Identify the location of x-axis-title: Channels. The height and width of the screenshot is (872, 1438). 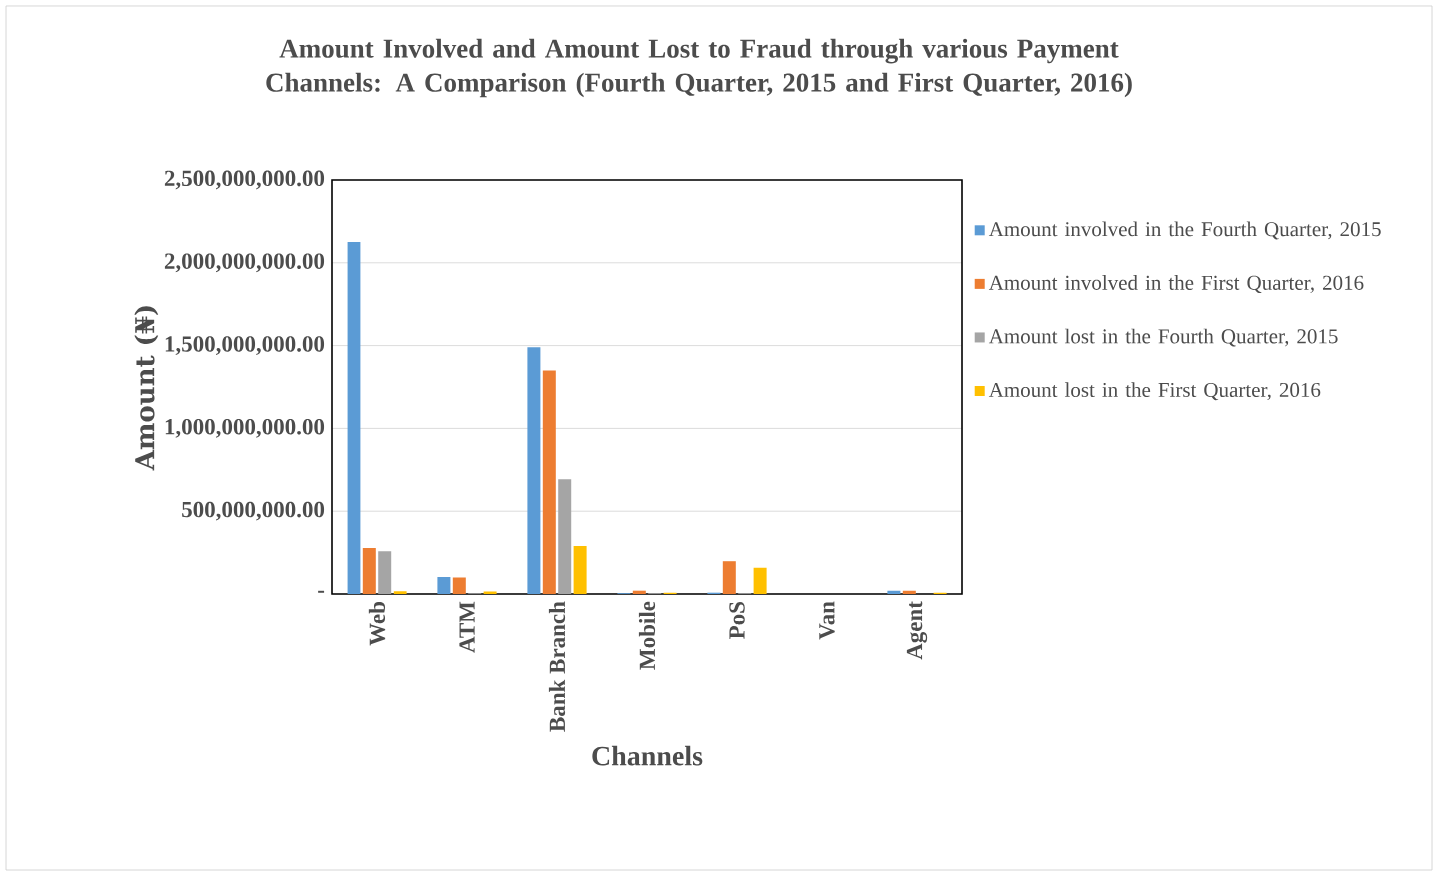
(647, 755).